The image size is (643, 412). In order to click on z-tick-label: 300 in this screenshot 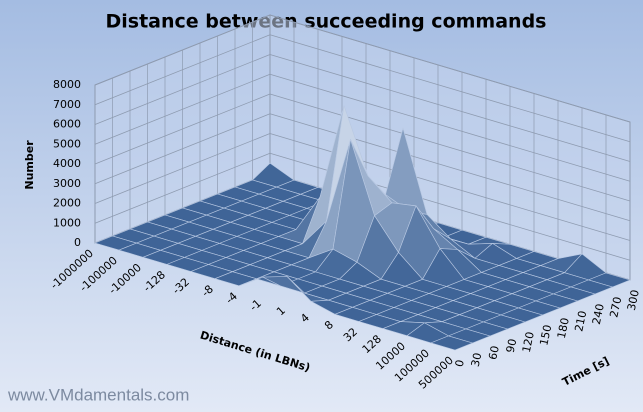, I will do `click(633, 300)`.